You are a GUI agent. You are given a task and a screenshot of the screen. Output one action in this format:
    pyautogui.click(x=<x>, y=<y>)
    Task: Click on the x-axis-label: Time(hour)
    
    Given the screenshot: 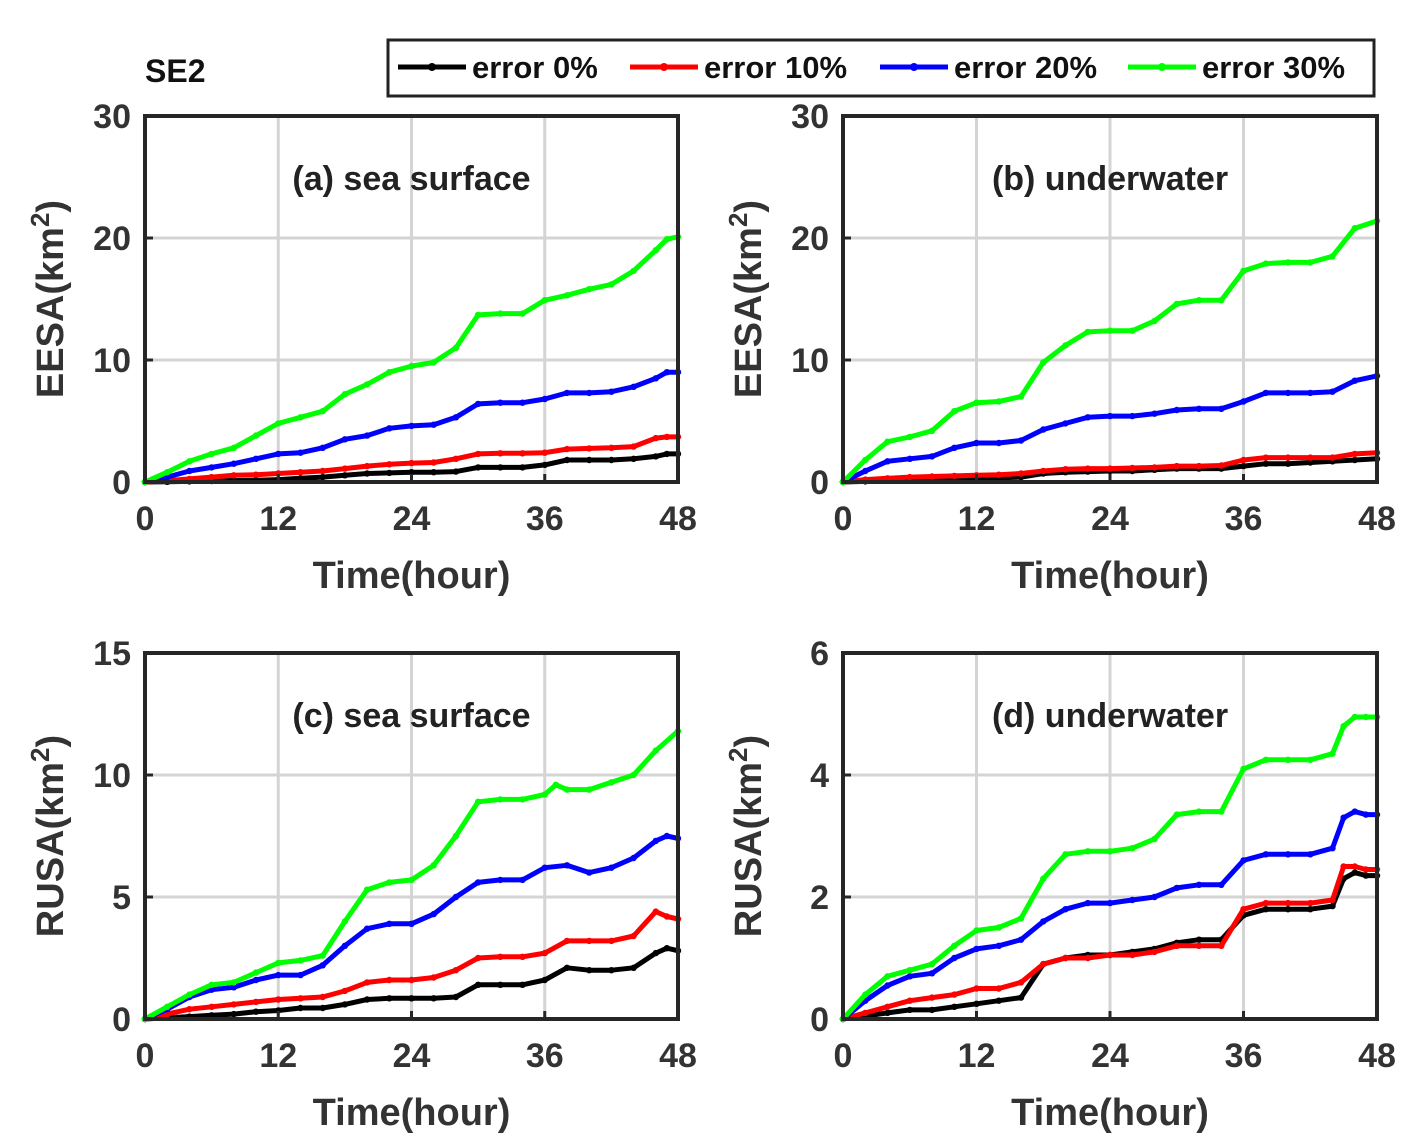 What is the action you would take?
    pyautogui.click(x=412, y=576)
    